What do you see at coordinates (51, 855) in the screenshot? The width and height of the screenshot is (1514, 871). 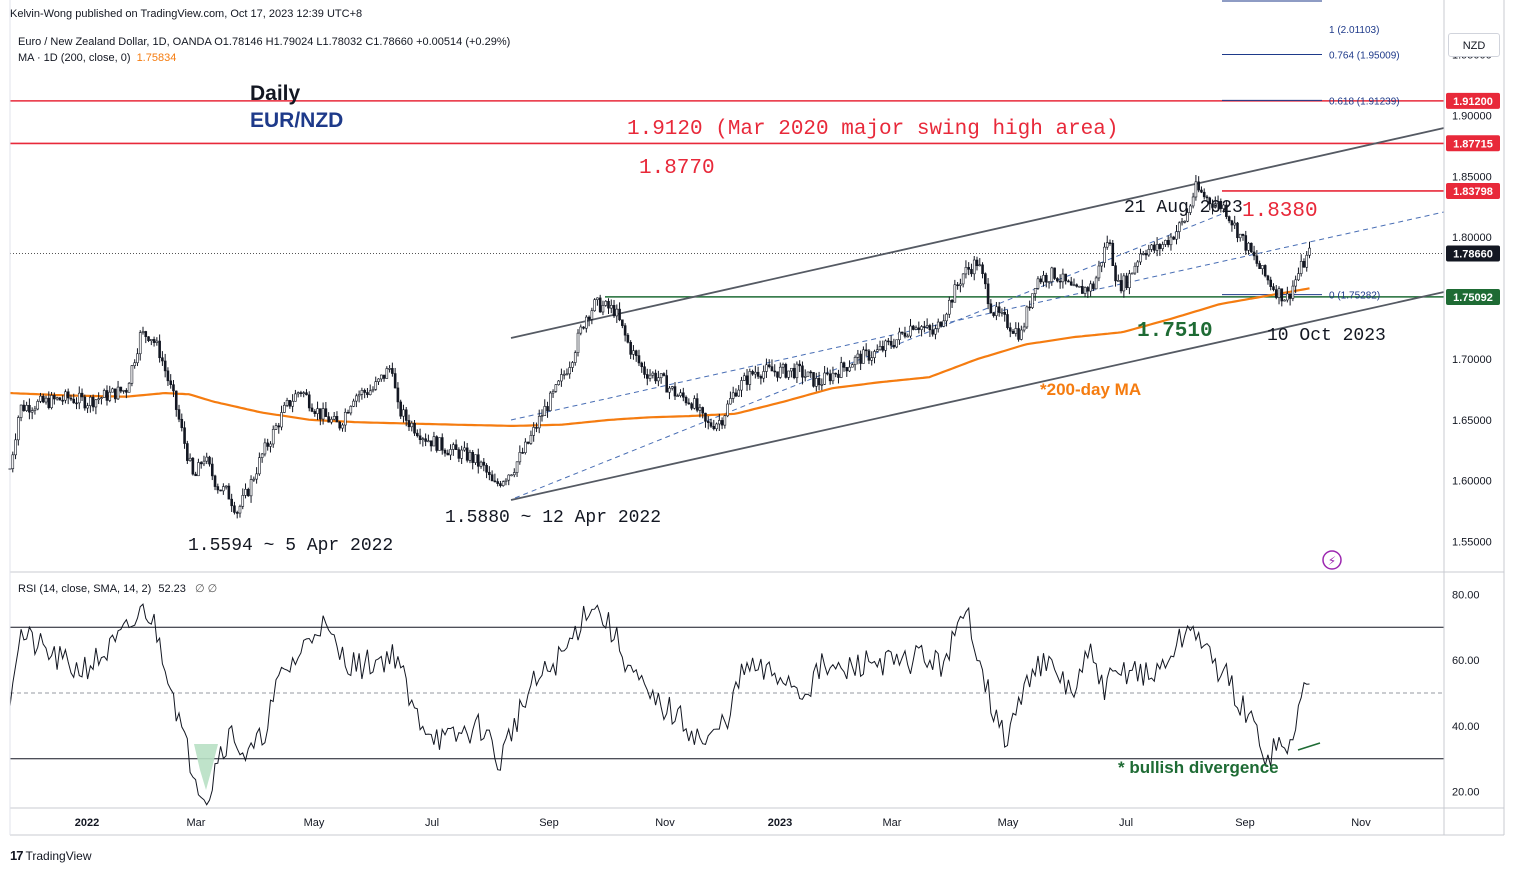 I see `tradingview-logo: 17 TradingView` at bounding box center [51, 855].